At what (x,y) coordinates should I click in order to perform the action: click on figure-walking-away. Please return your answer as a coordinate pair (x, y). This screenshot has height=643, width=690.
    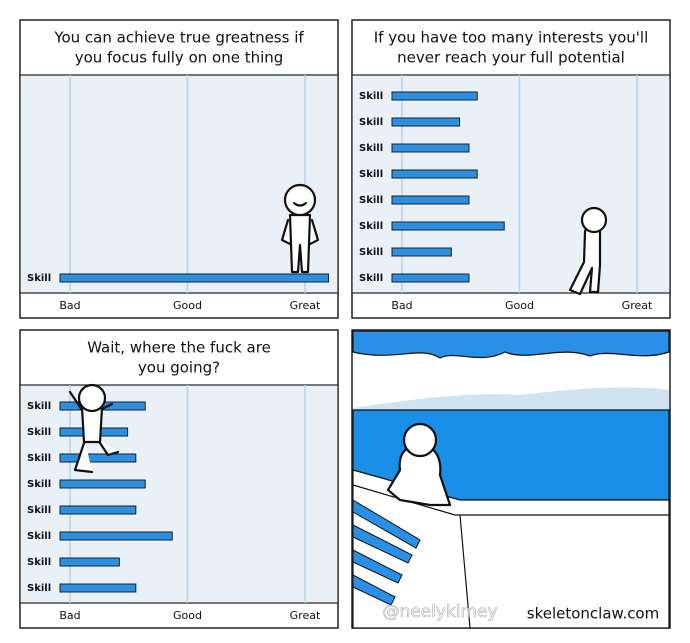
    Looking at the image, I should click on (588, 251).